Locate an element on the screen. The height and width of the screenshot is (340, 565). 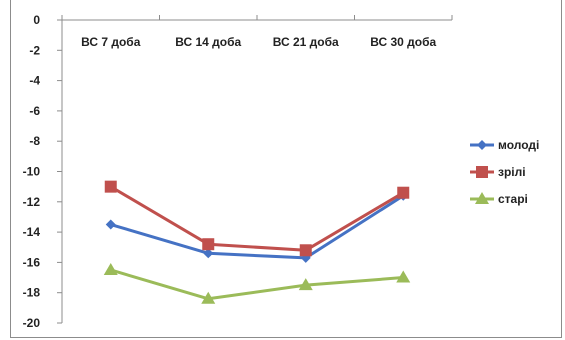
x-category-label: ВС 30 доба is located at coordinates (403, 42).